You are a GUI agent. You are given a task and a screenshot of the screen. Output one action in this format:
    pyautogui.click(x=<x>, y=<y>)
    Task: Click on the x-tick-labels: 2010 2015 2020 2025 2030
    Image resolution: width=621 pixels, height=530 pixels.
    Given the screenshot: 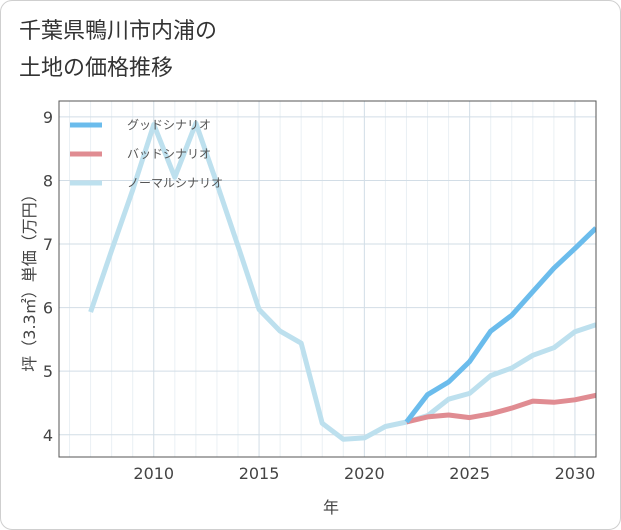 What is the action you would take?
    pyautogui.click(x=364, y=473)
    